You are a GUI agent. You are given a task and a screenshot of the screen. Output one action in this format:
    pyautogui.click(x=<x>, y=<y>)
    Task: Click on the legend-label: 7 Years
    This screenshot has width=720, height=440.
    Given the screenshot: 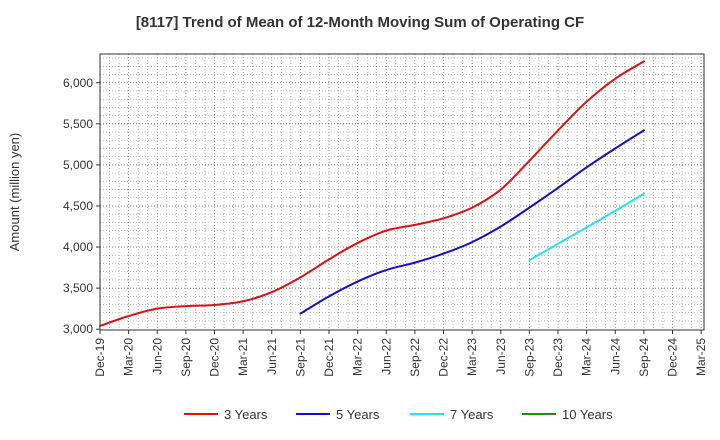 What is the action you would take?
    pyautogui.click(x=472, y=414)
    